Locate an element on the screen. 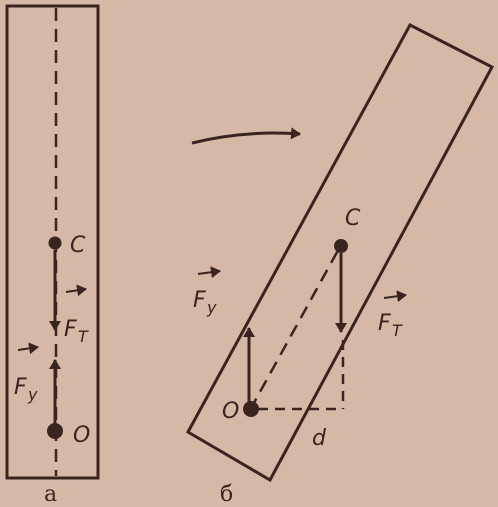 This screenshot has height=507, width=498. rotation-arrow is located at coordinates (246, 136).